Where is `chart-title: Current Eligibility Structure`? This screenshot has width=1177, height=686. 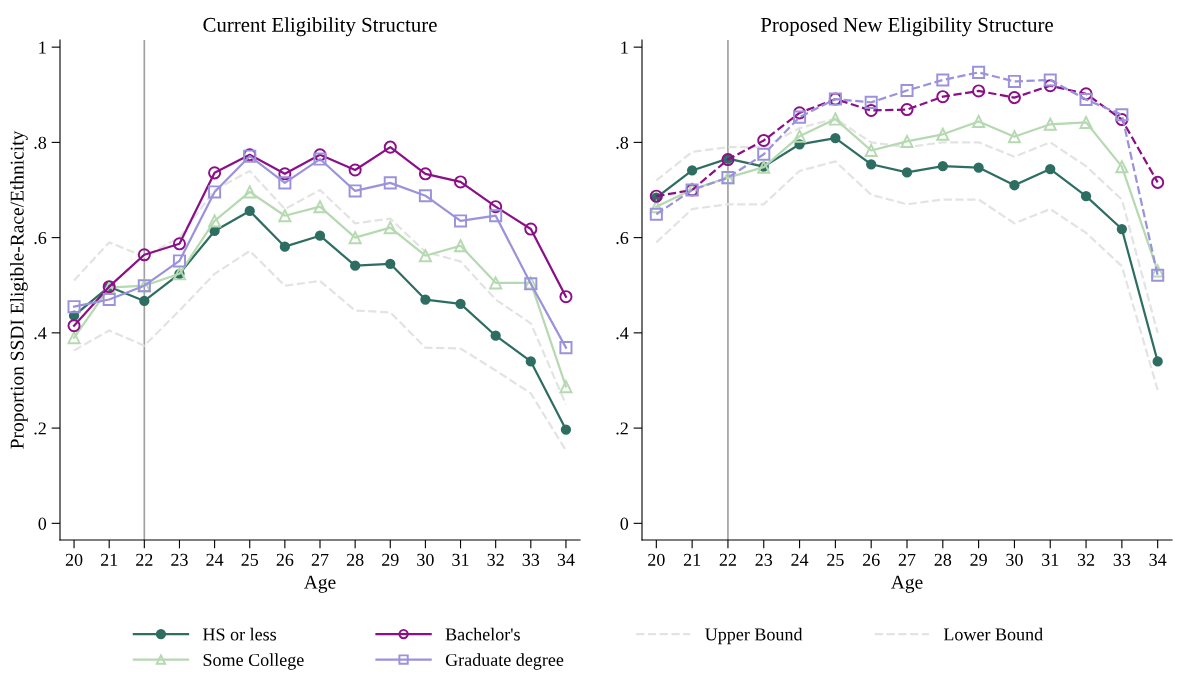 chart-title: Current Eligibility Structure is located at coordinates (320, 27).